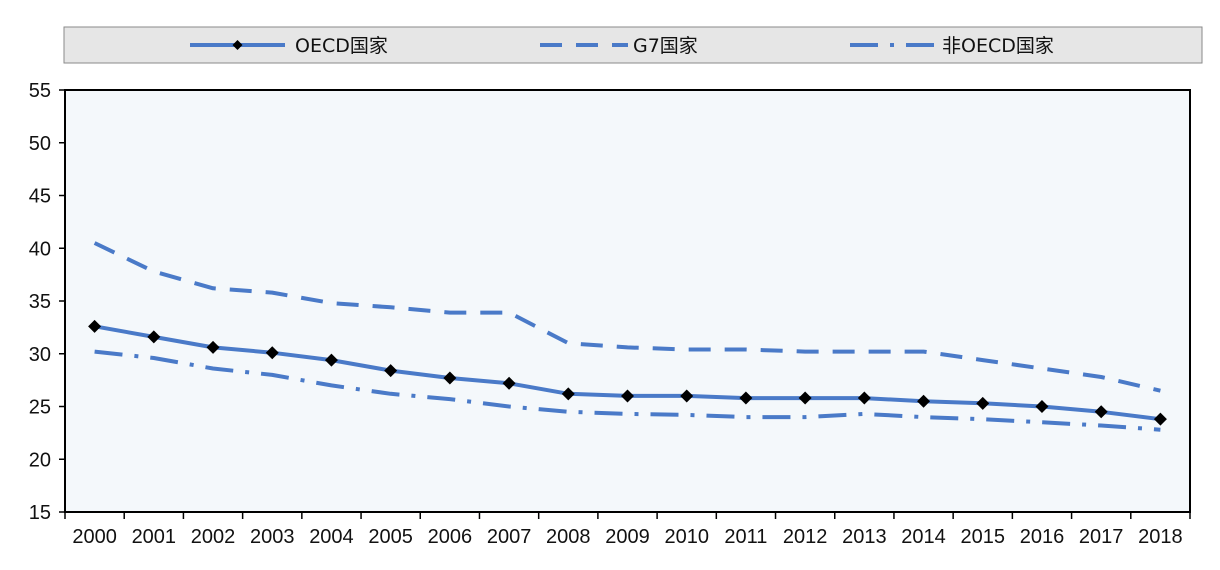 This screenshot has width=1220, height=570. What do you see at coordinates (983, 537) in the screenshot?
I see `x-tick-label: 2015` at bounding box center [983, 537].